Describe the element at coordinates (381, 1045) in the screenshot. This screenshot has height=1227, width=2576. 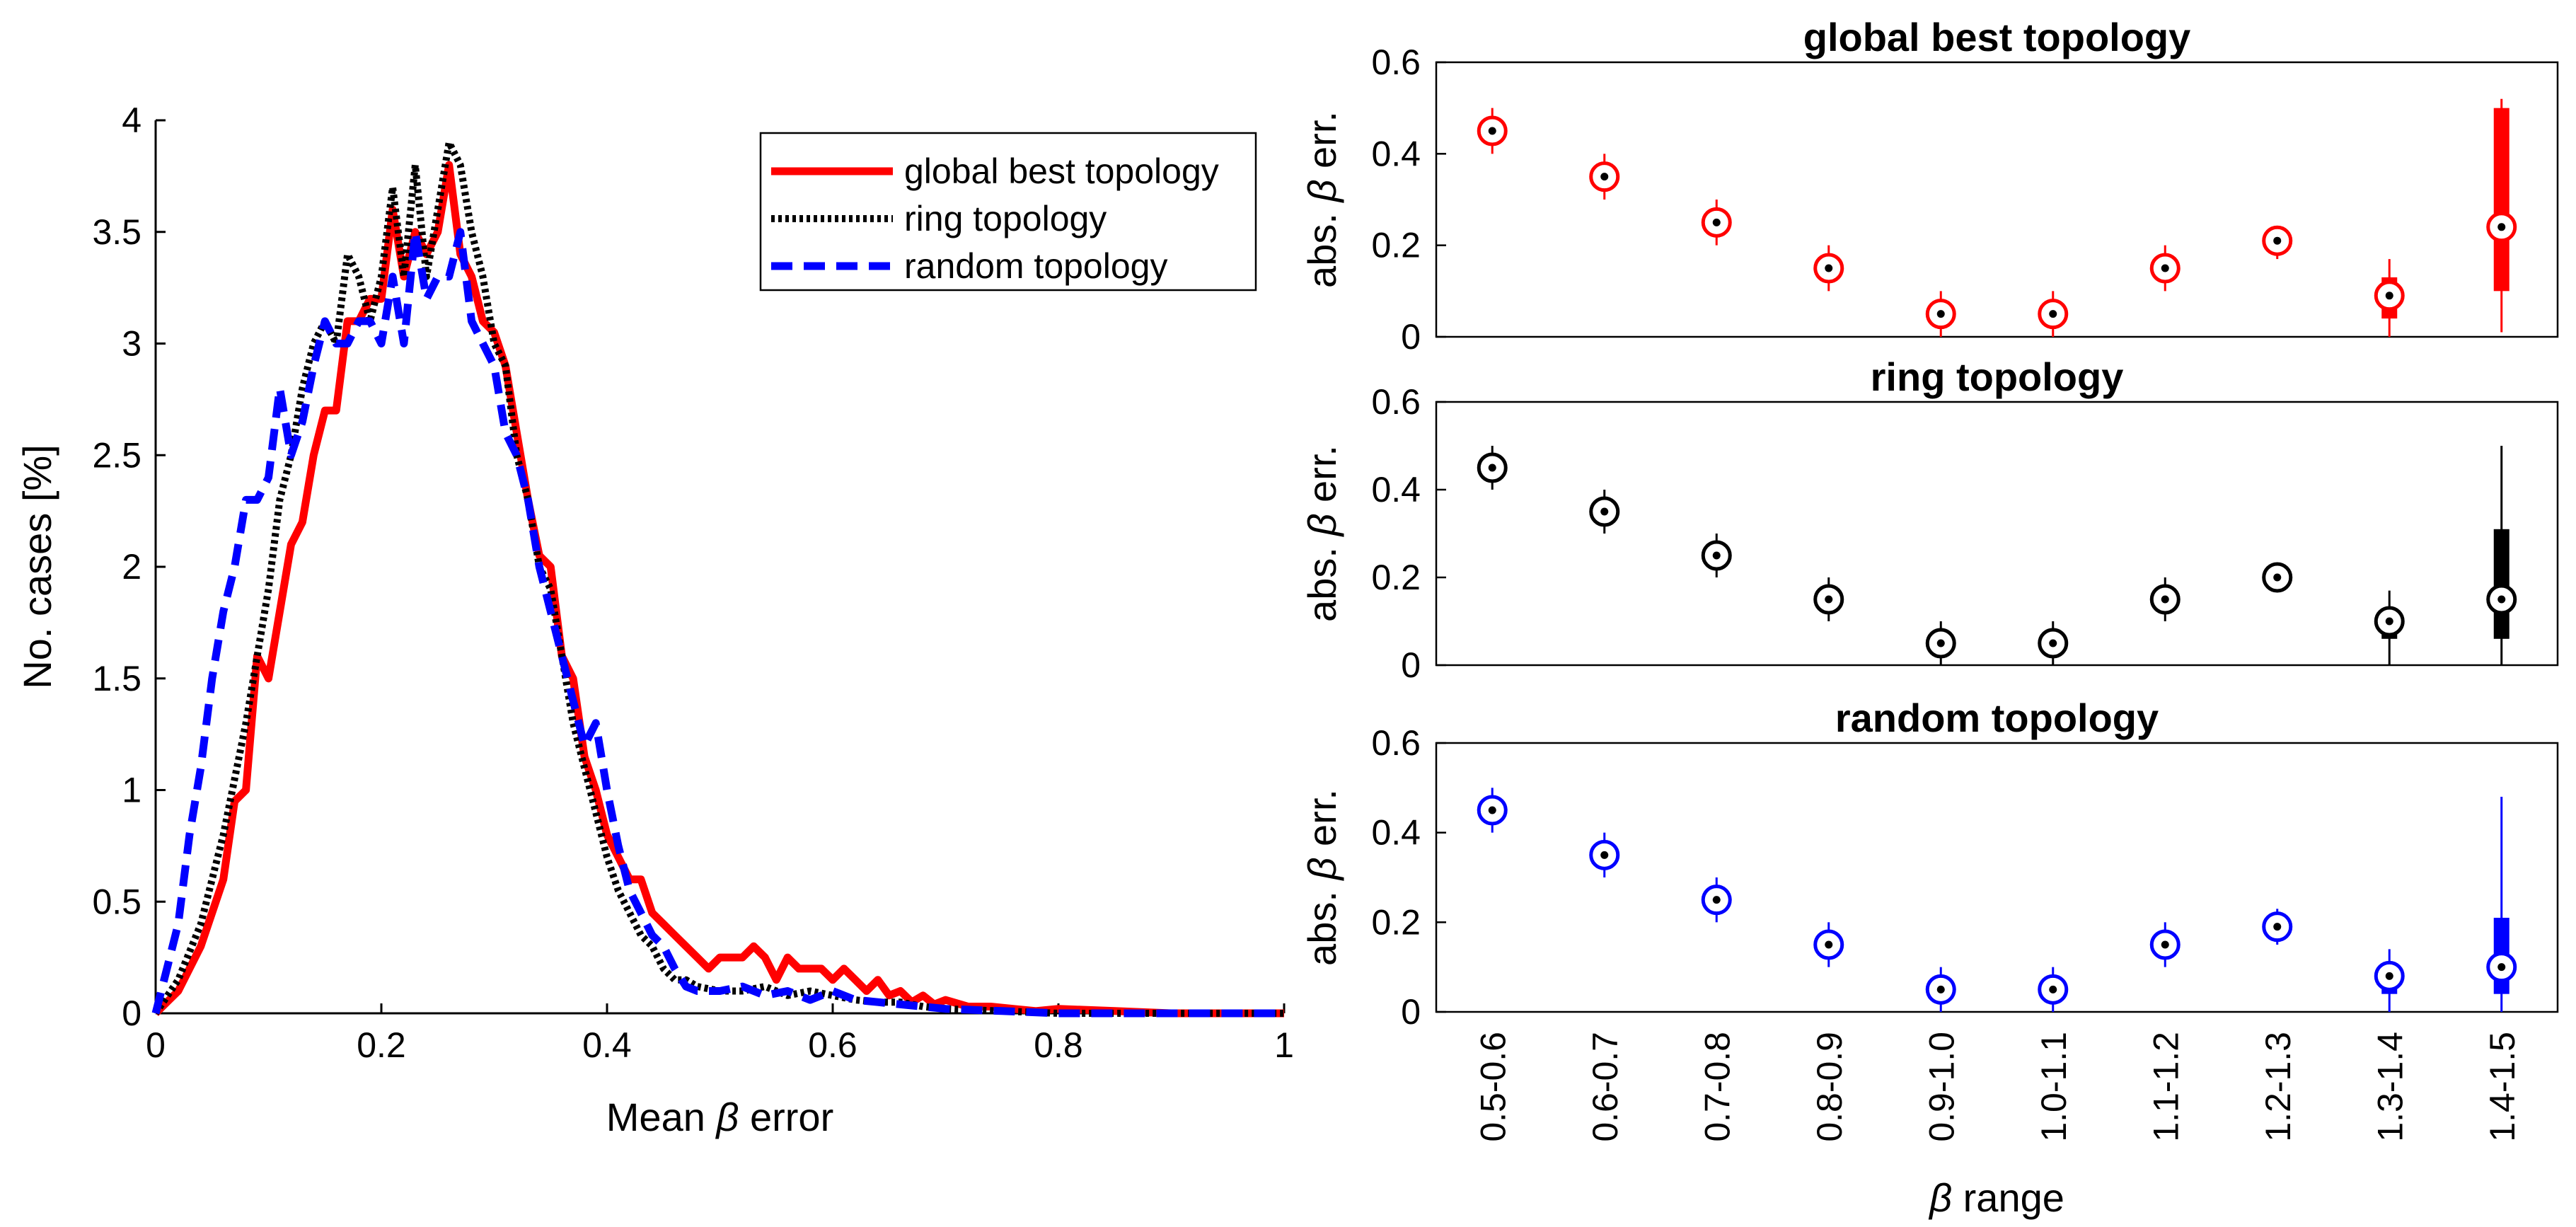
I see `x-tick-label: 0.2` at that location.